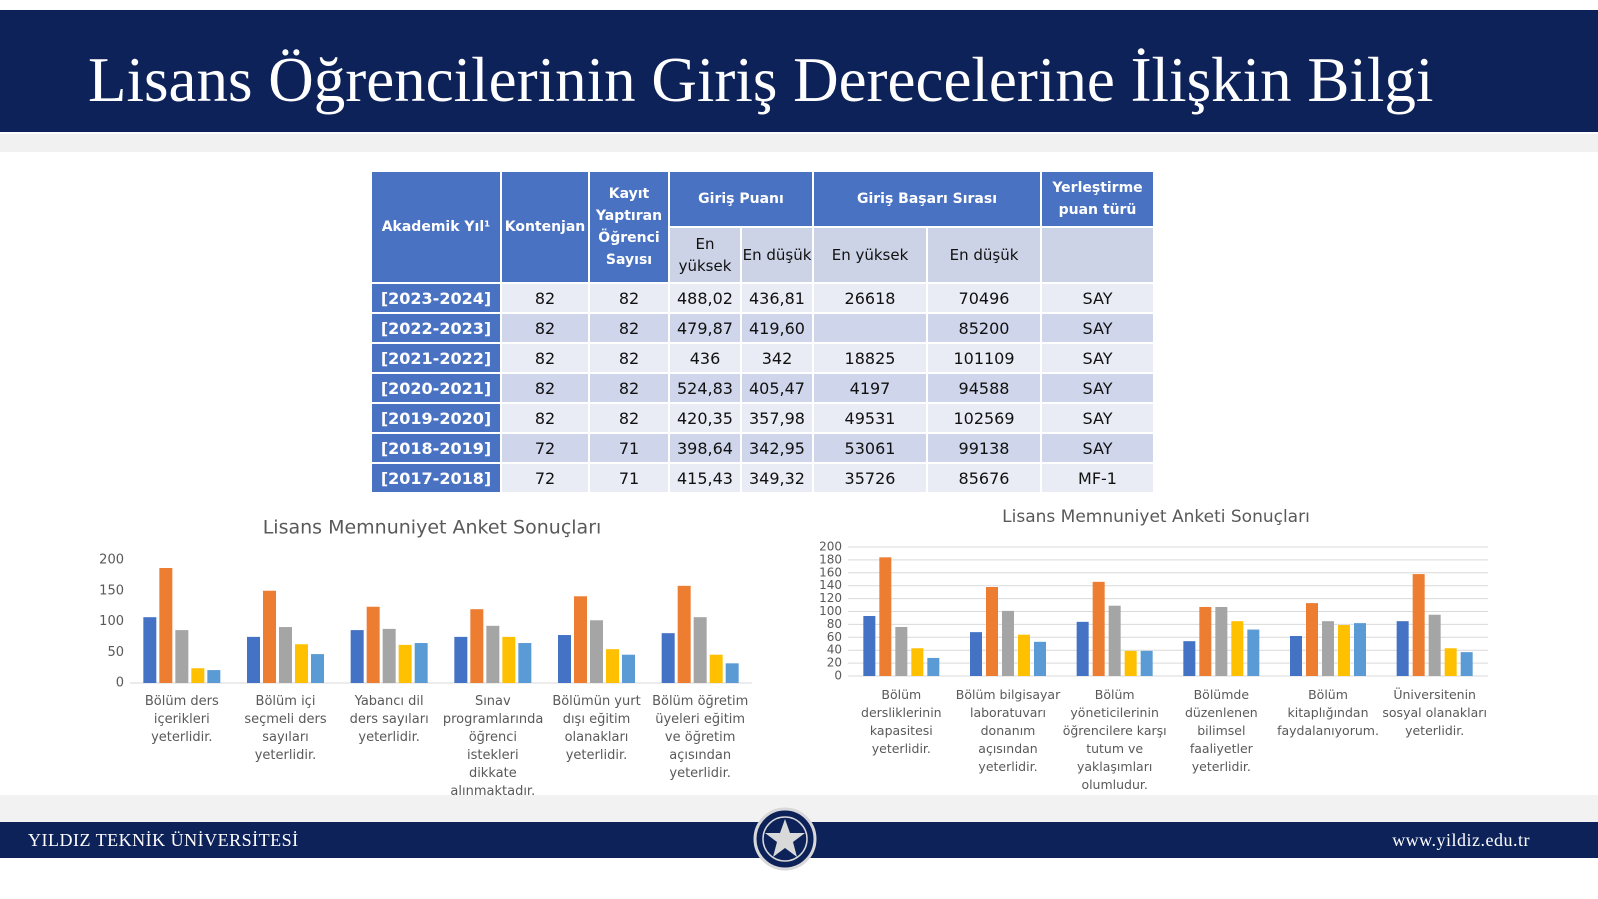 Image resolution: width=1598 pixels, height=899 pixels. What do you see at coordinates (870, 358) in the screenshot?
I see `table-cell: 18825` at bounding box center [870, 358].